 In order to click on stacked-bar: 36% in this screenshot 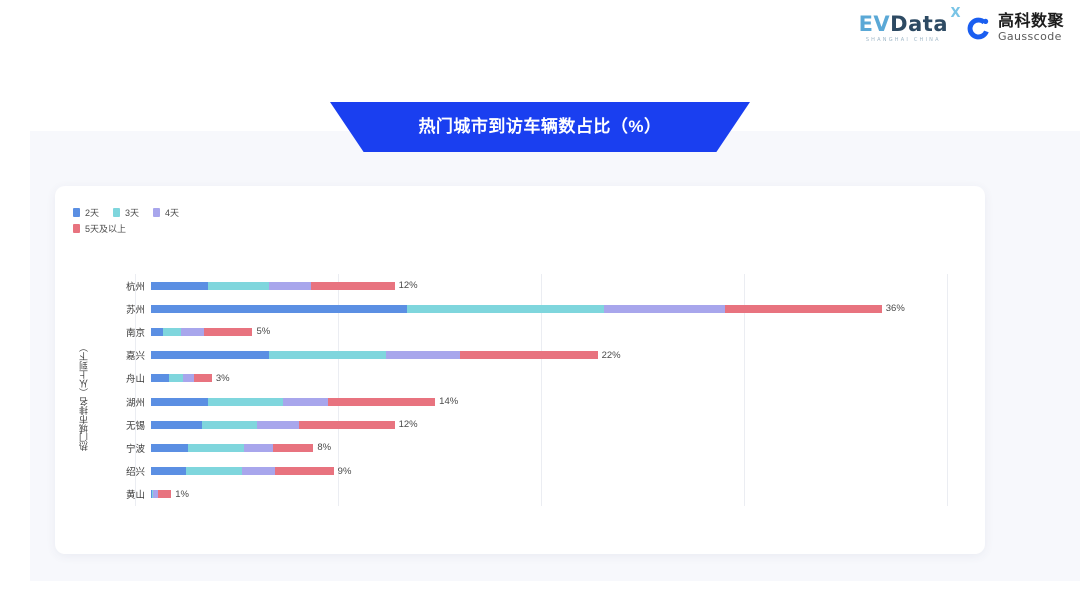, I will do `click(528, 309)`.